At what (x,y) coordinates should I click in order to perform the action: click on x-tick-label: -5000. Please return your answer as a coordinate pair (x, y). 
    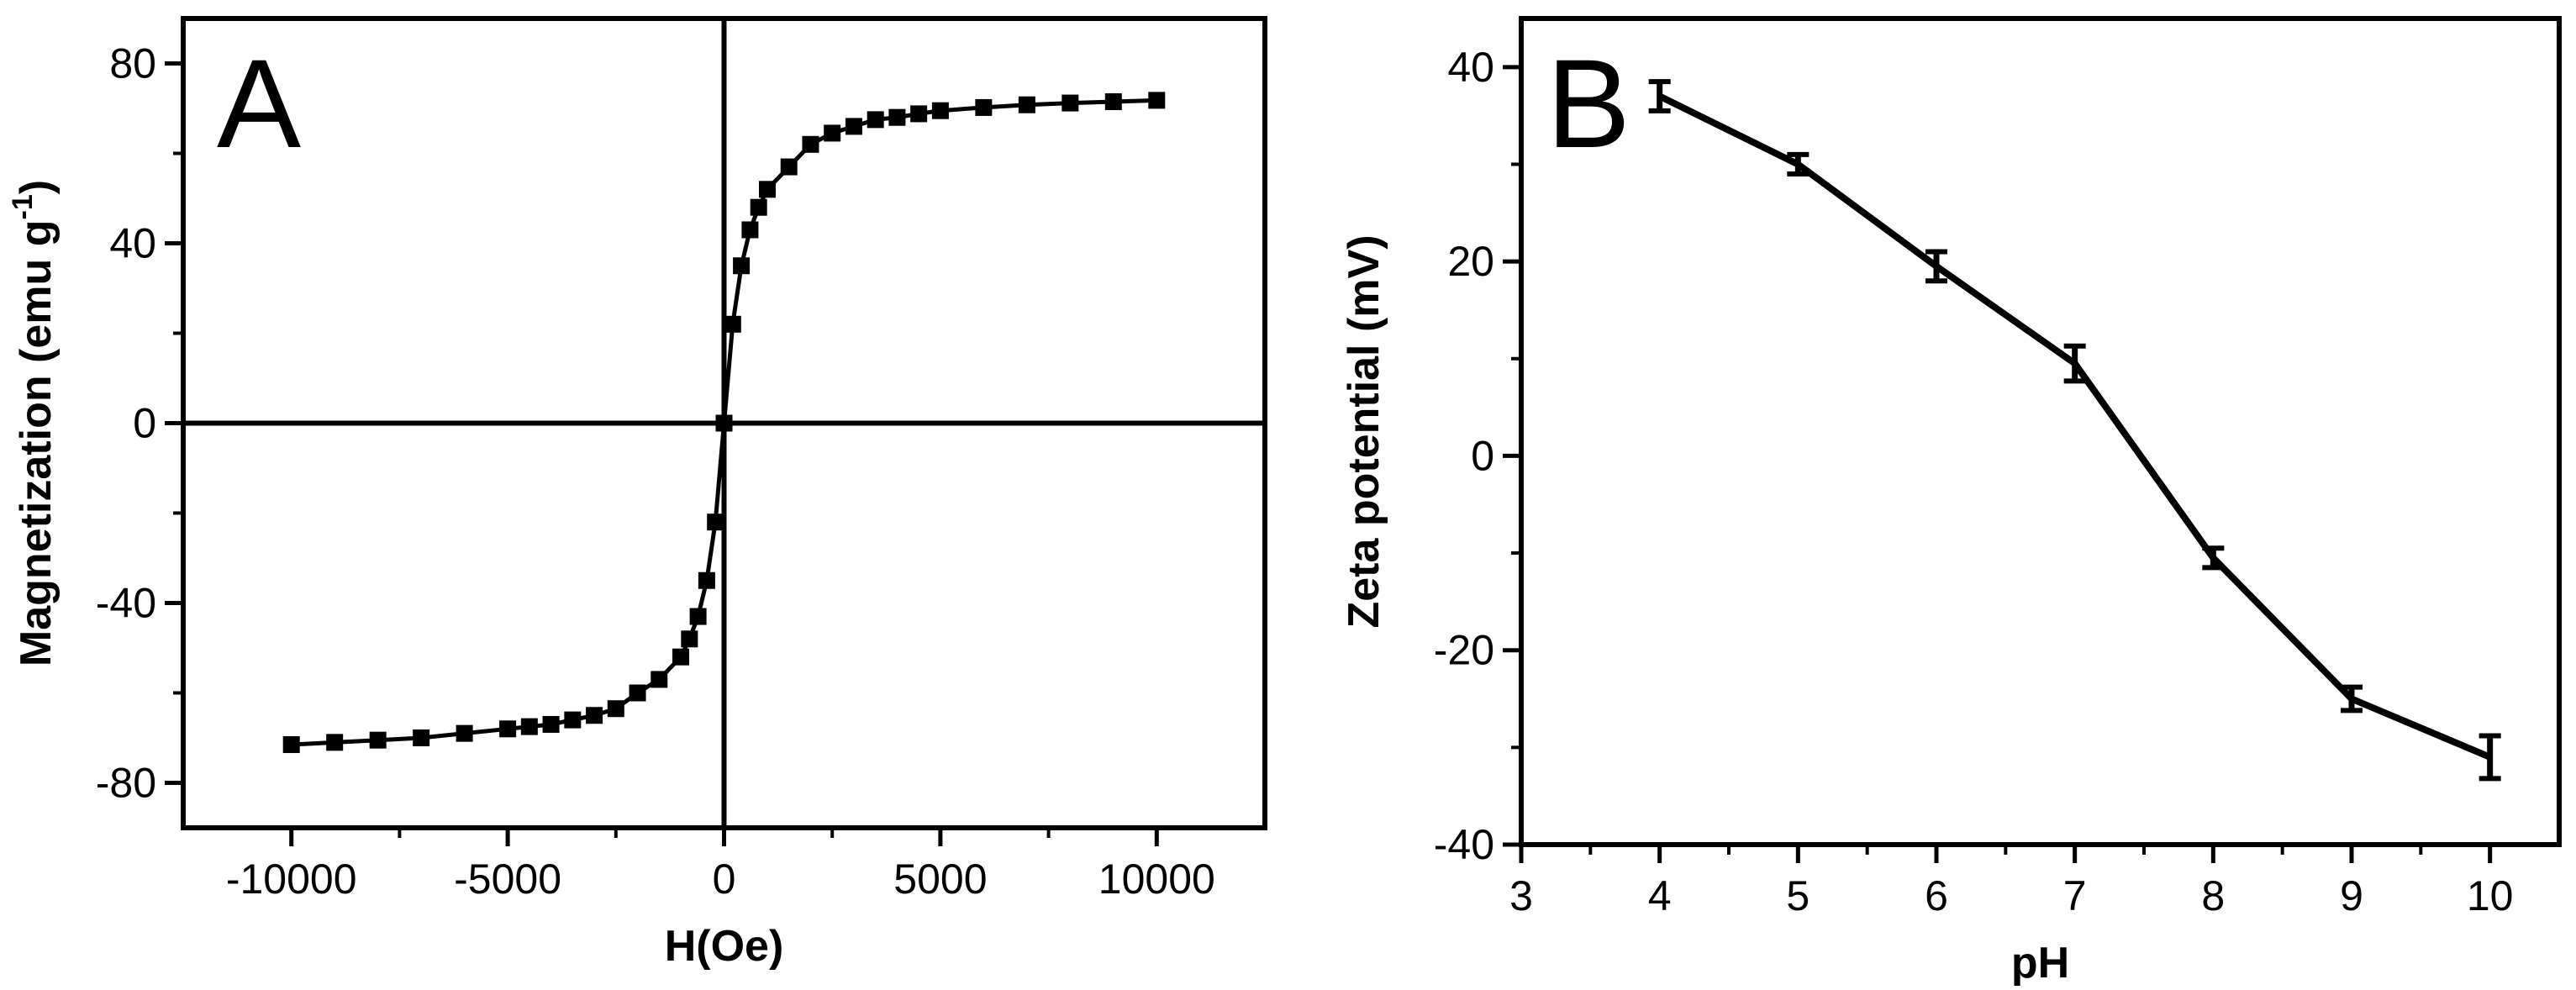
    Looking at the image, I should click on (507, 879).